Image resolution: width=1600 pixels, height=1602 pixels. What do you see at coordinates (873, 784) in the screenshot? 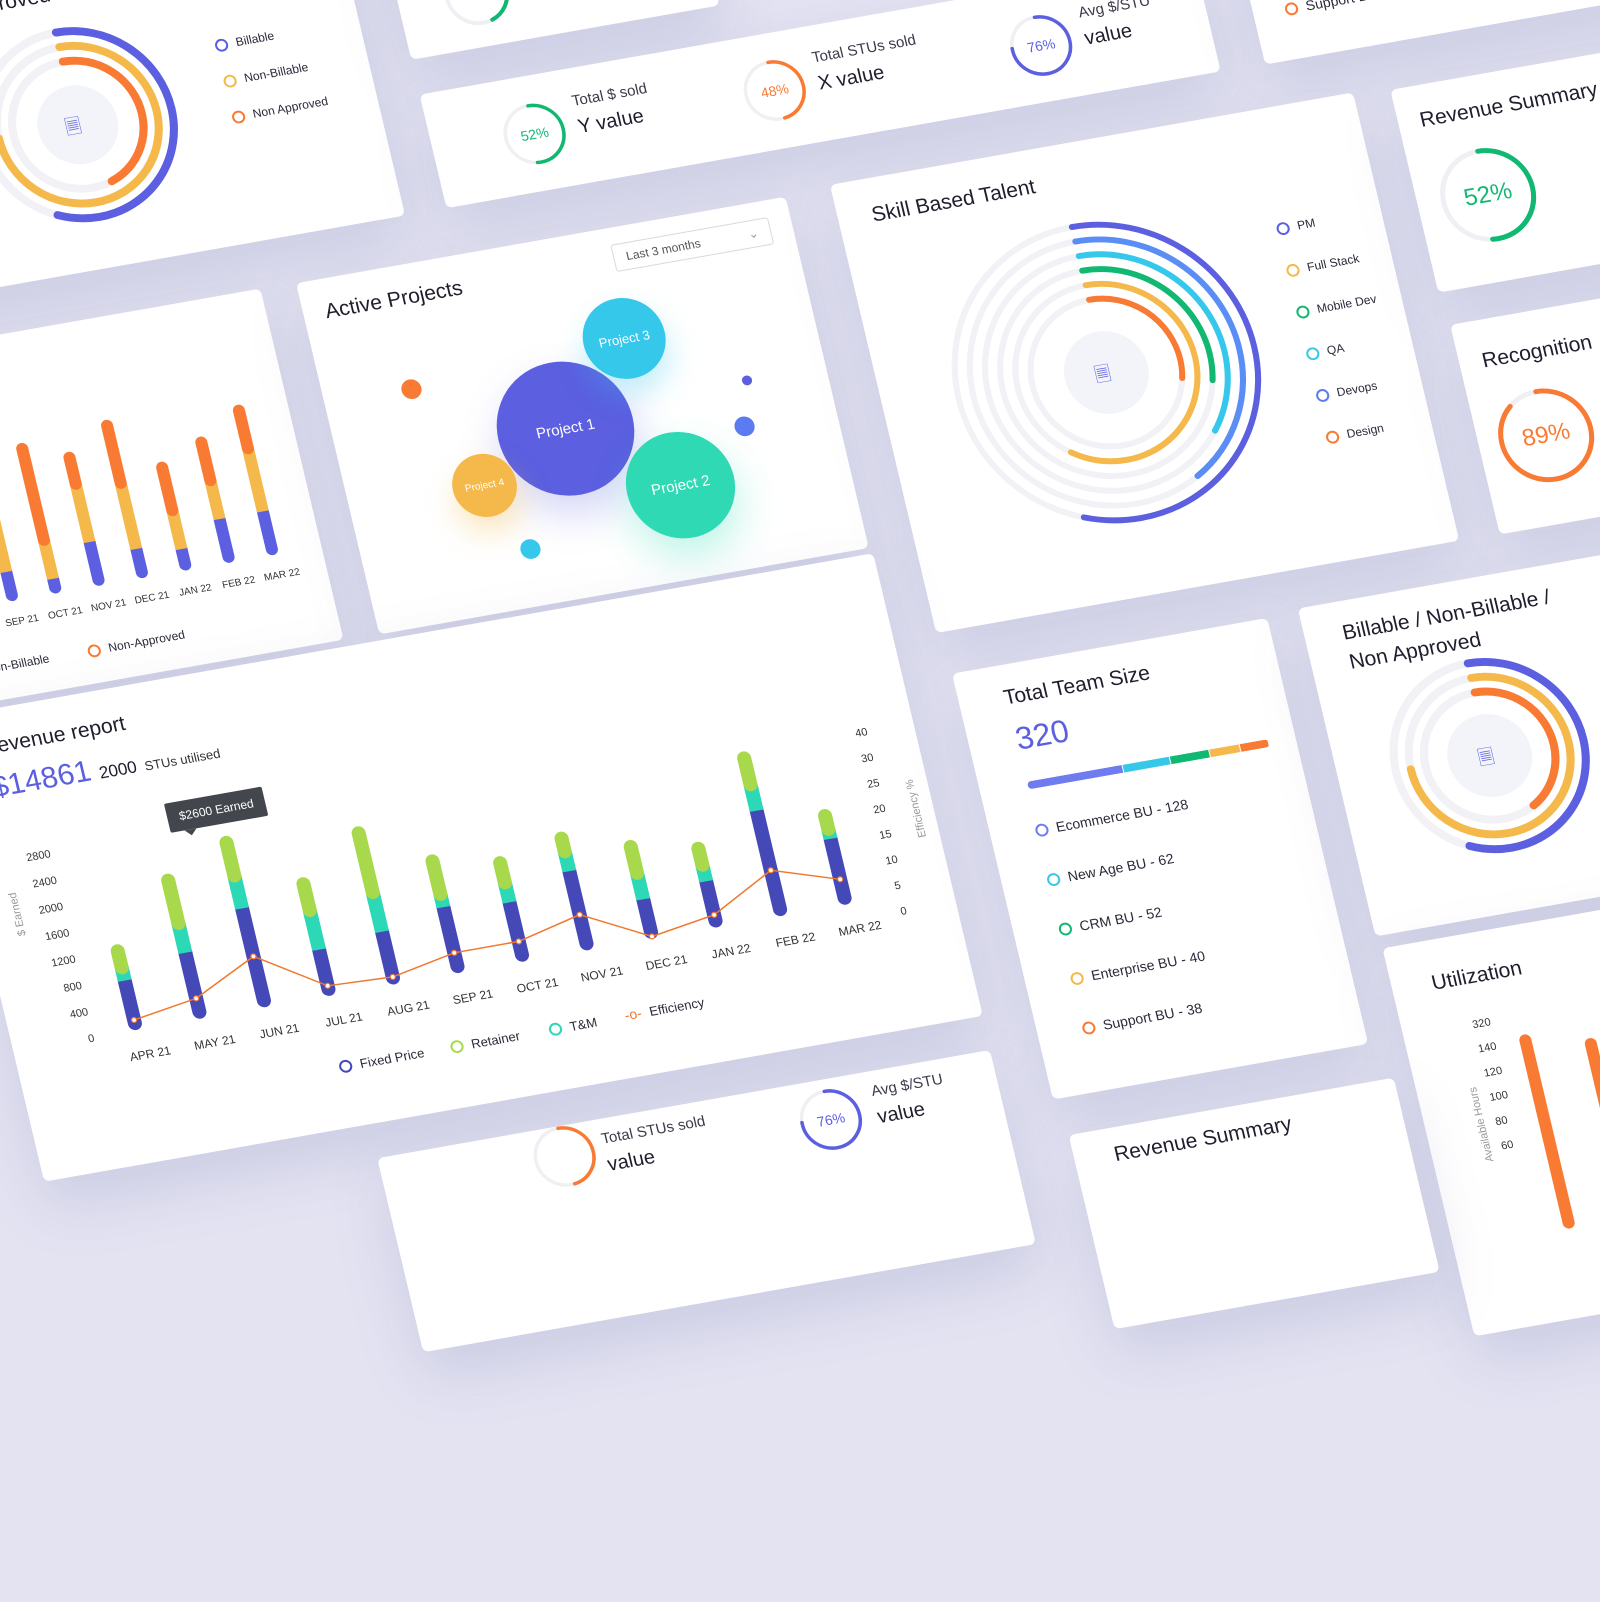
I see `y2-tick-label: 25` at bounding box center [873, 784].